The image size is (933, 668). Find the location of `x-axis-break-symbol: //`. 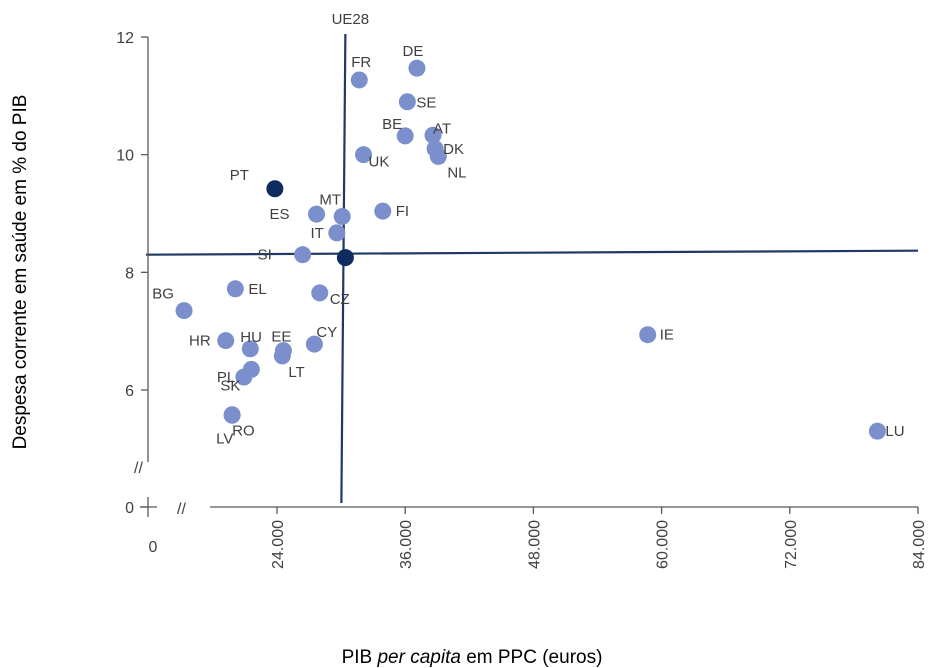

x-axis-break-symbol: // is located at coordinates (181, 509).